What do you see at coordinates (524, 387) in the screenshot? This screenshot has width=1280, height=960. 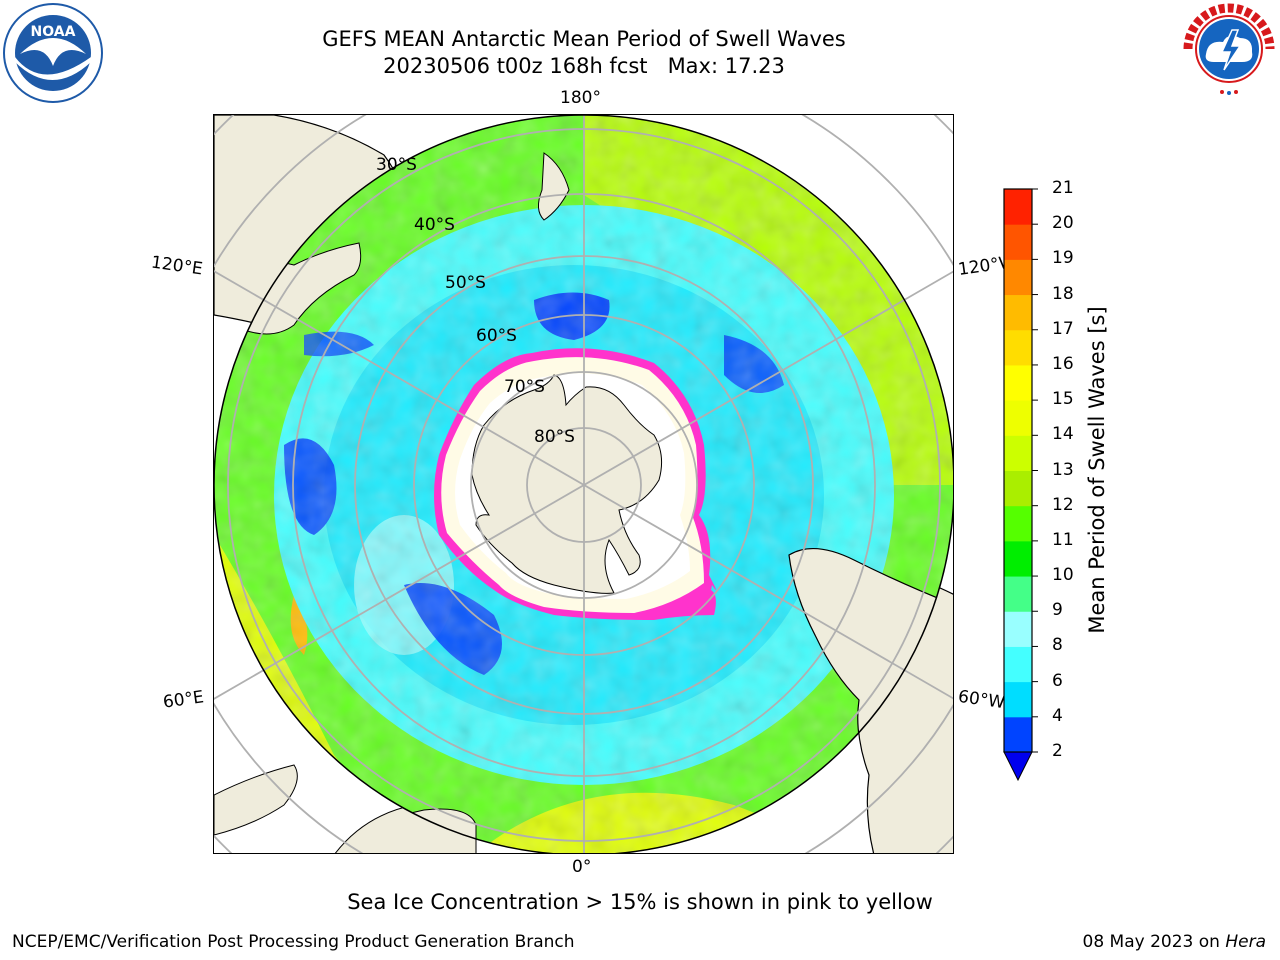 I see `lat-label-70s: 70°S` at bounding box center [524, 387].